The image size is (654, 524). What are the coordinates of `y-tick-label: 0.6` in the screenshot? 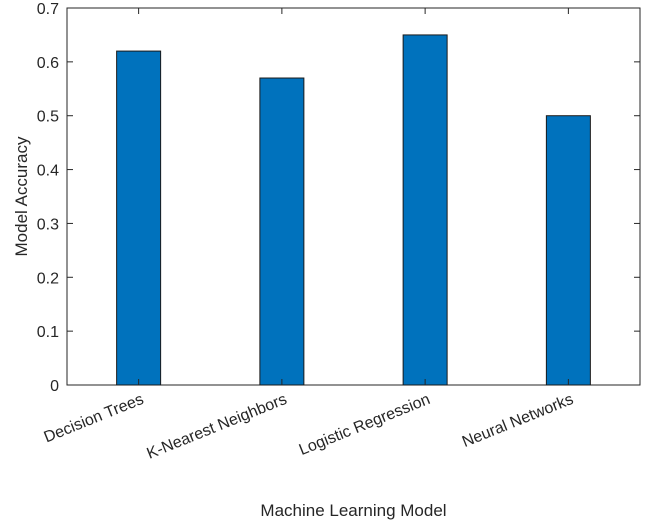 It's located at (48, 63).